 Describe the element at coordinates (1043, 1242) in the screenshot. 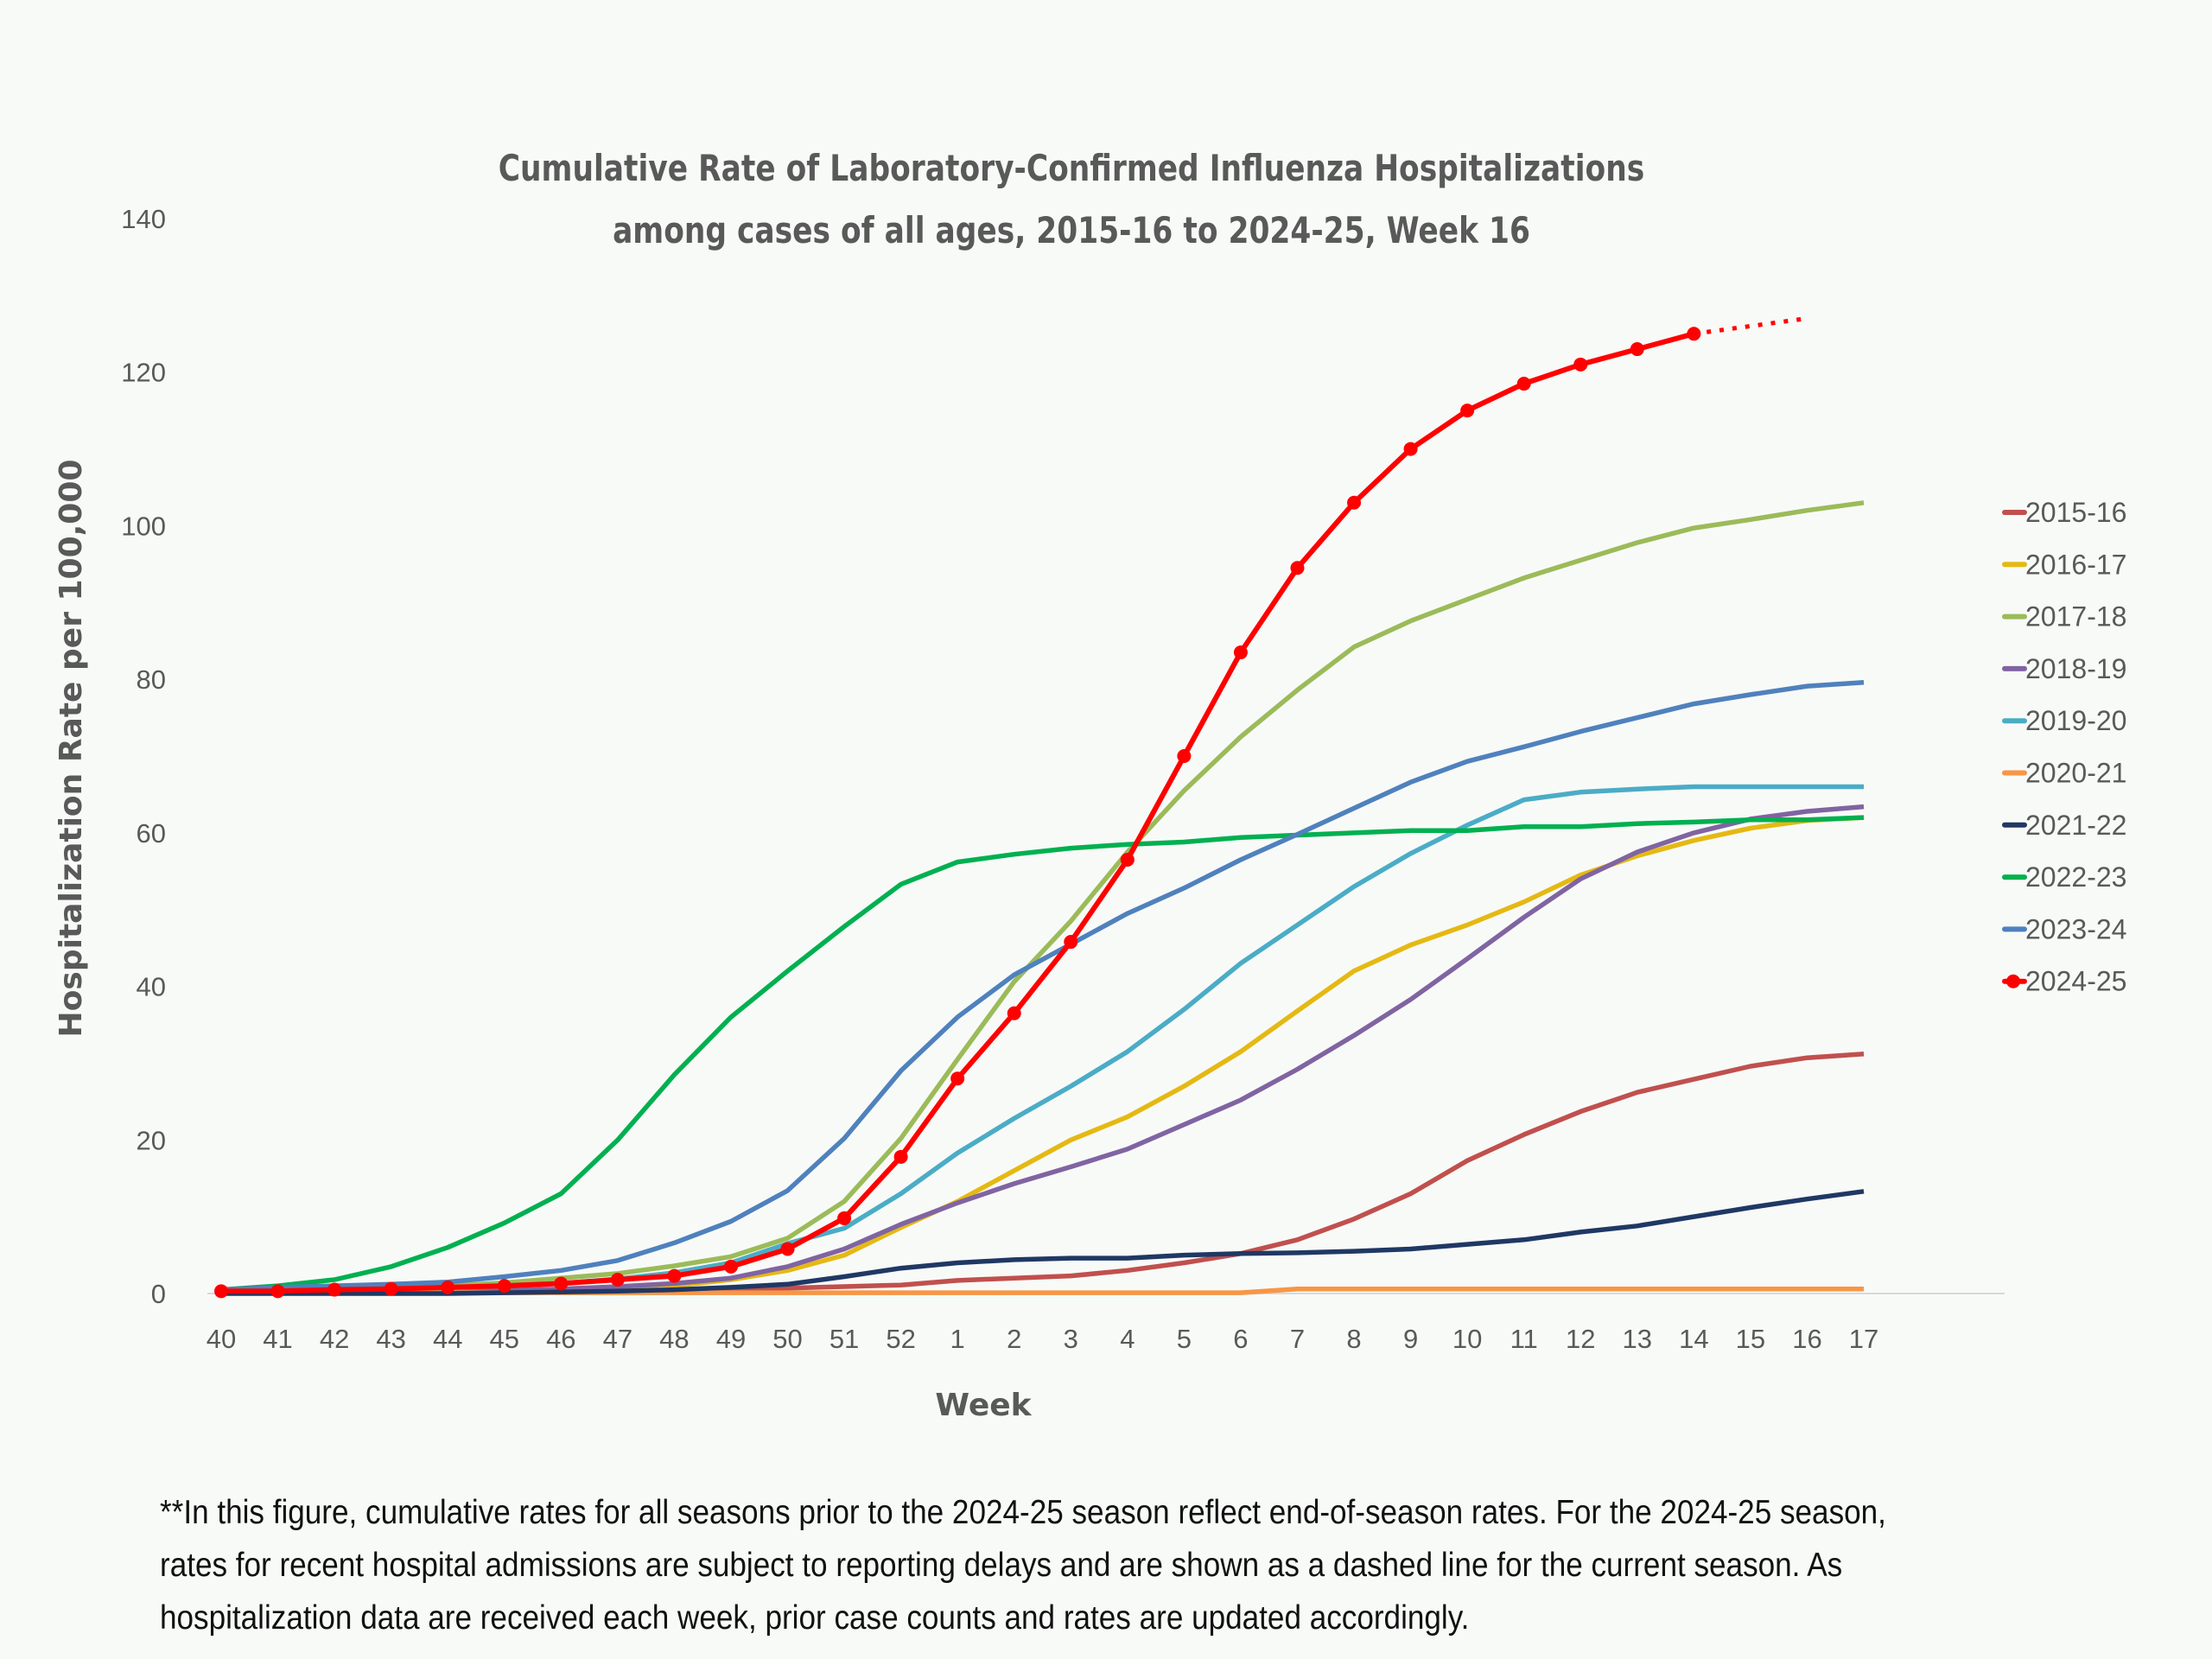

I see `series-line` at that location.